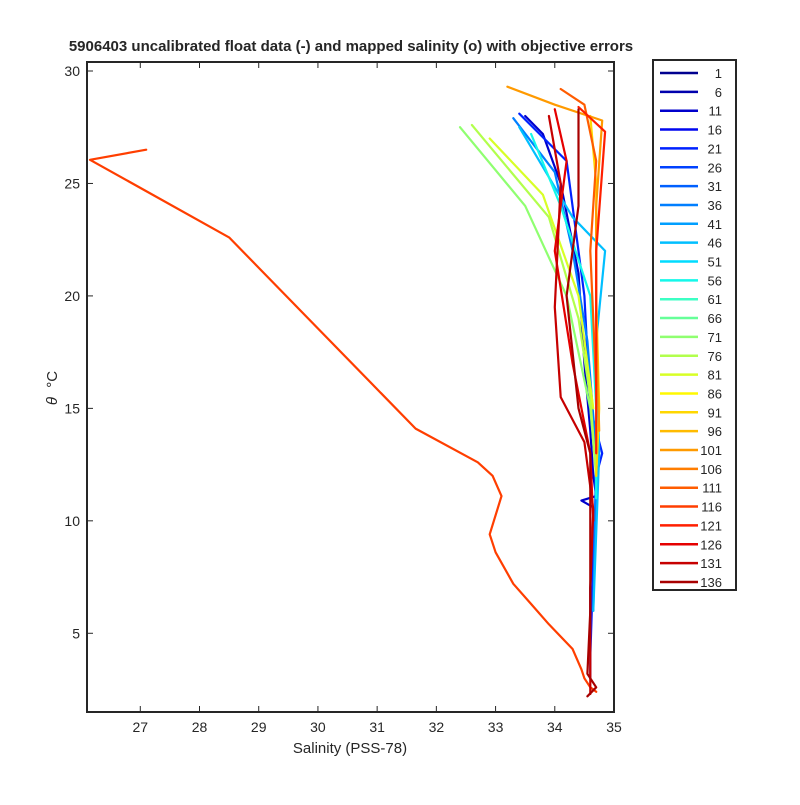  Describe the element at coordinates (76, 633) in the screenshot. I see `y-tick-label: 5` at that location.